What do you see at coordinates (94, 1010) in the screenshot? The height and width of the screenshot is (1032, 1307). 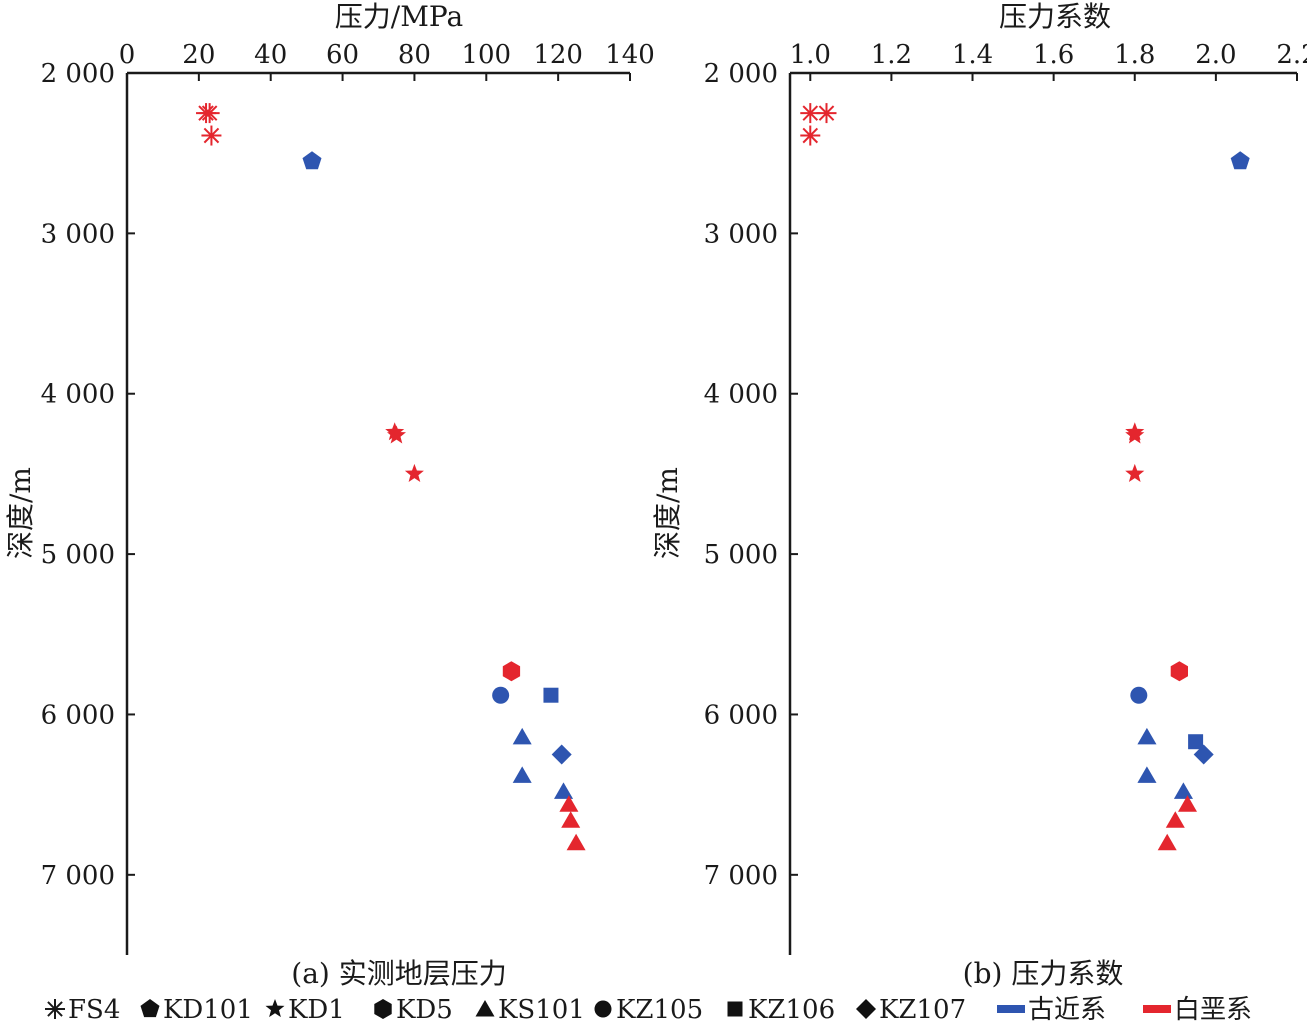 I see `legend-label: FS4` at bounding box center [94, 1010].